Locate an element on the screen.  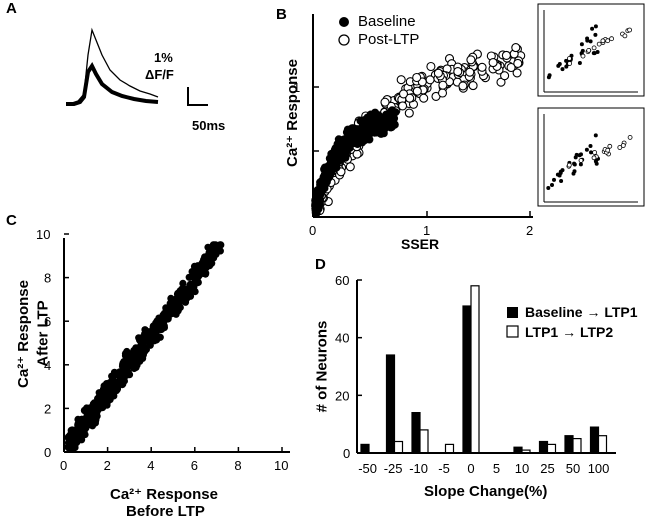
panel-d-xtick-label: 0 is located at coordinates (470, 468).